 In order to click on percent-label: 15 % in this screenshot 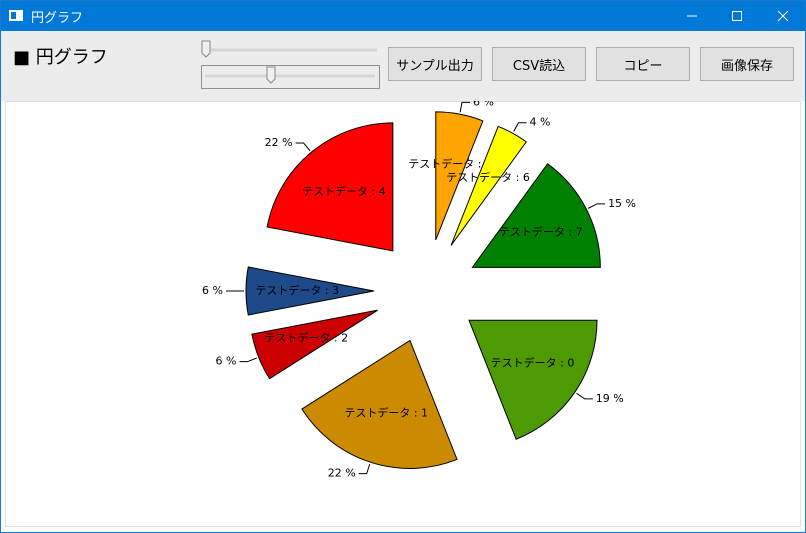, I will do `click(622, 203)`.